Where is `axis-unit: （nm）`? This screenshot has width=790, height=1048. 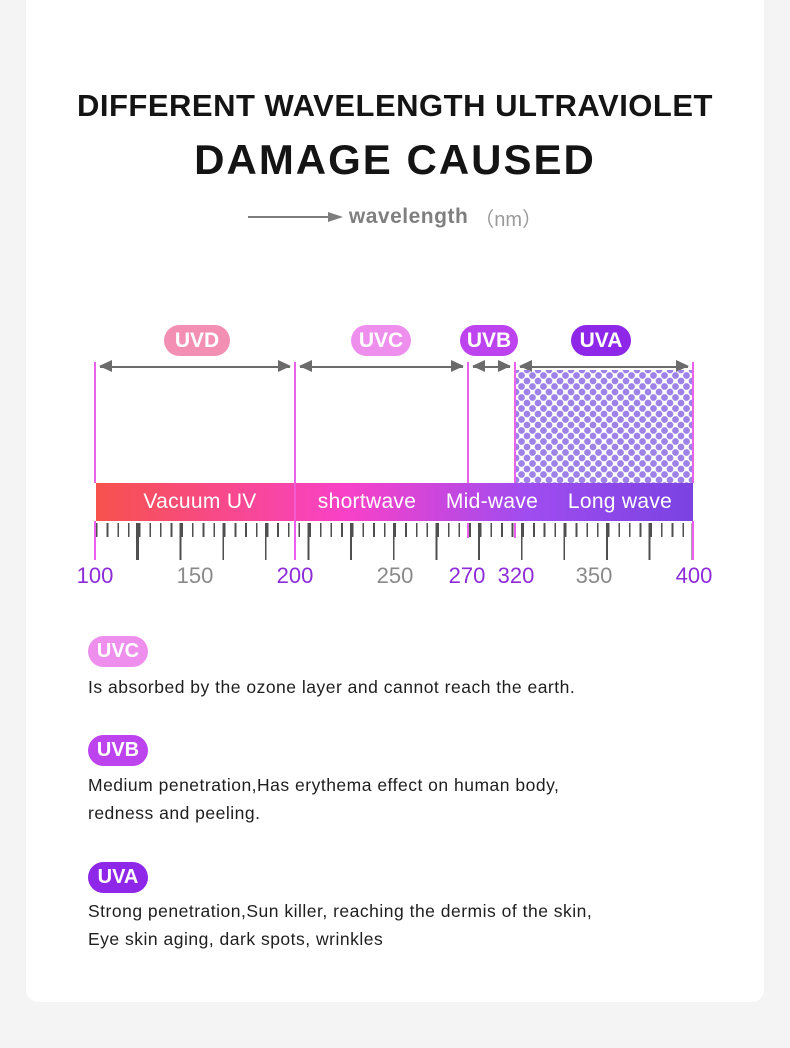
axis-unit: （nm） is located at coordinates (508, 219).